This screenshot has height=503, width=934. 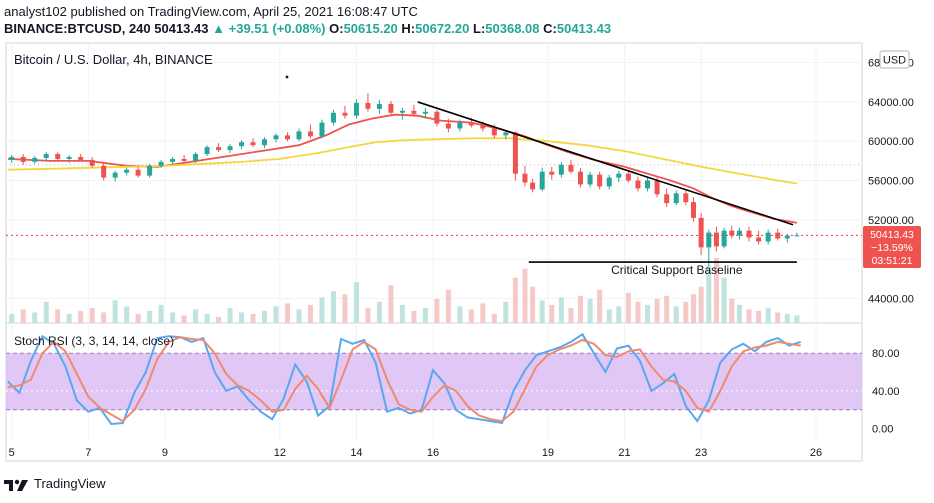 I want to click on currency-button, so click(x=894, y=59).